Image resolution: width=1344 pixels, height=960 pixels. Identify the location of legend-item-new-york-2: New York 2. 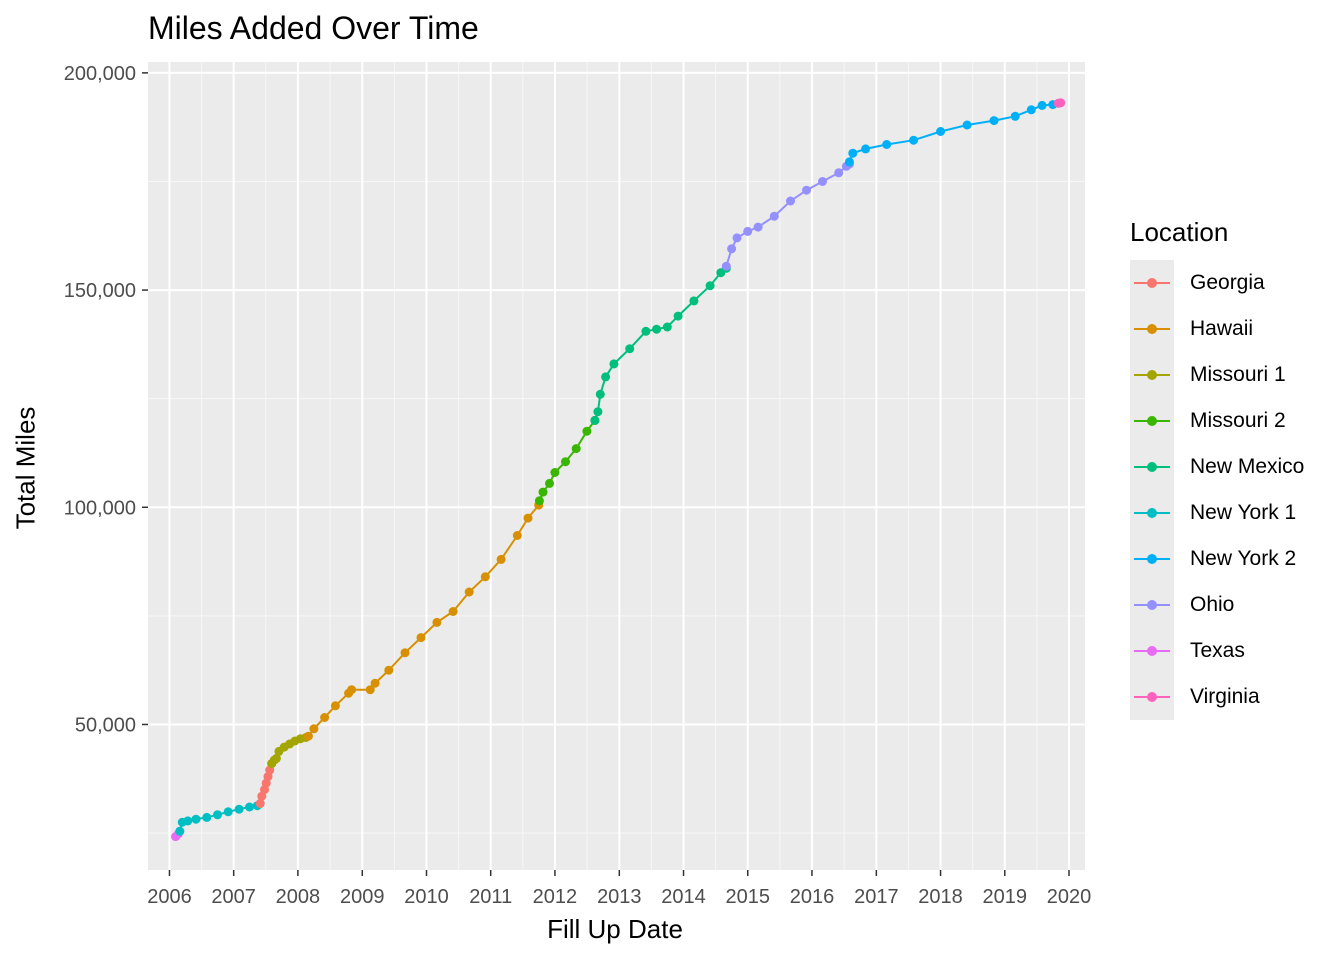
(1217, 559).